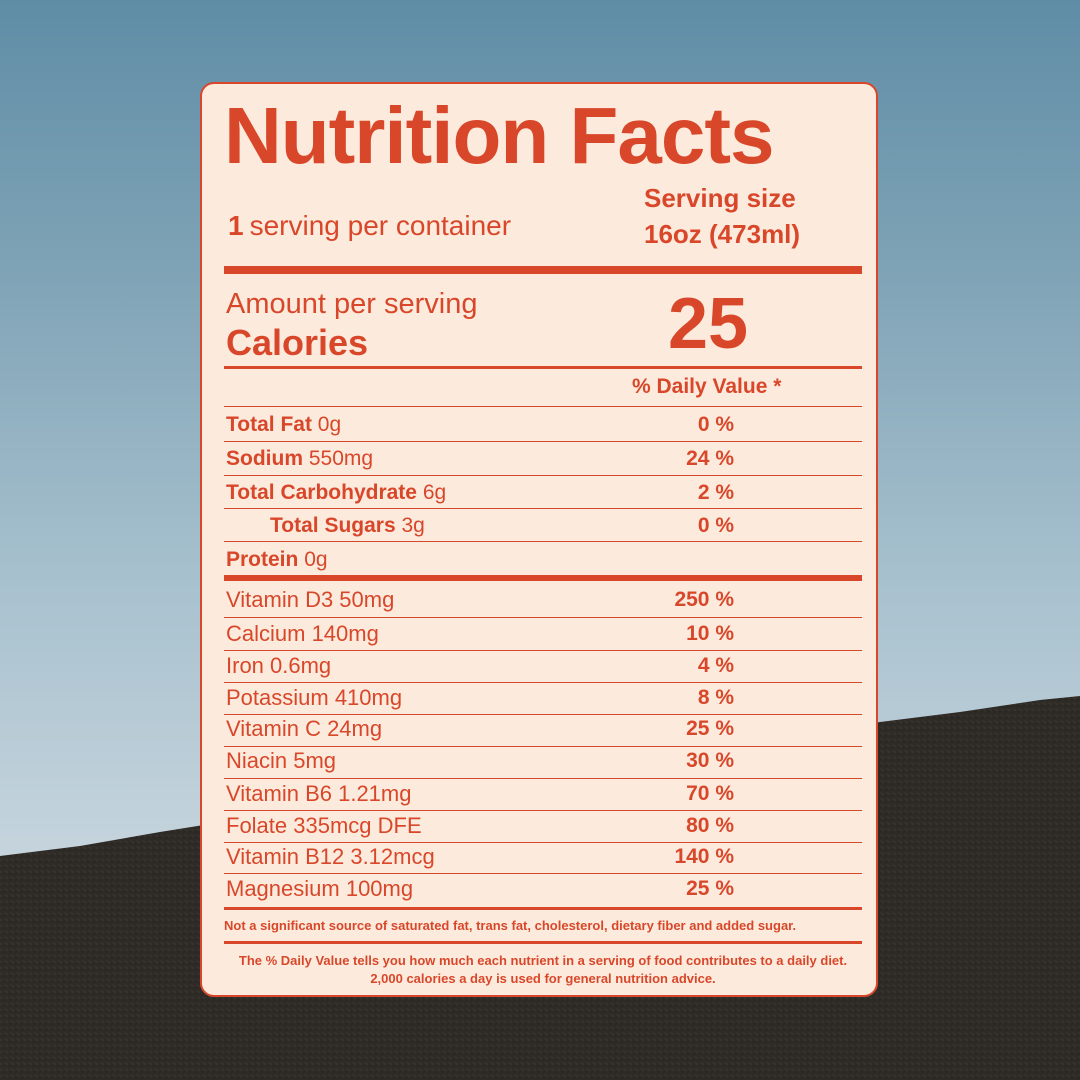 This screenshot has width=1080, height=1080. What do you see at coordinates (710, 633) in the screenshot?
I see `vitamin-dv: 10 %` at bounding box center [710, 633].